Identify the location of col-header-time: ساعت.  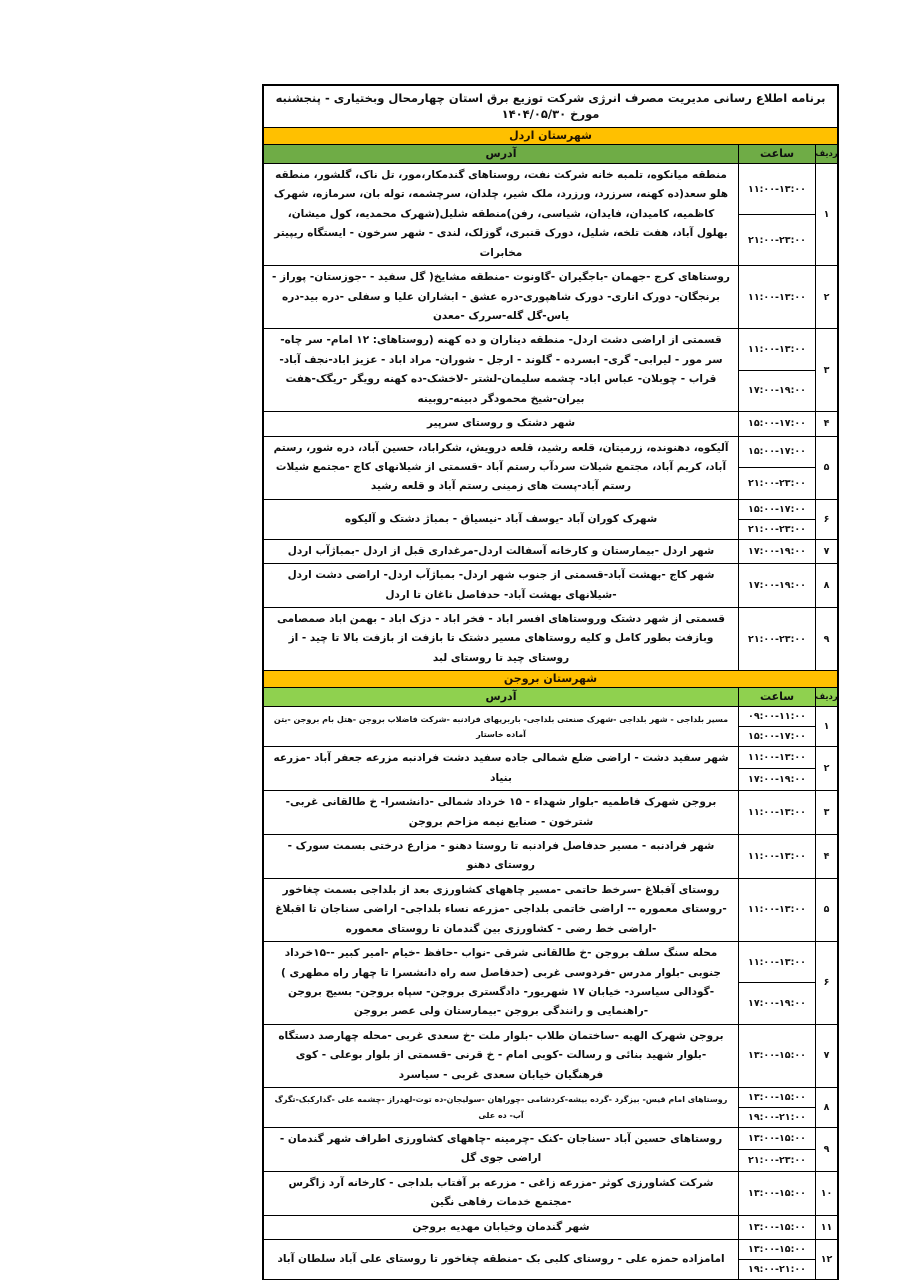
(776, 154).